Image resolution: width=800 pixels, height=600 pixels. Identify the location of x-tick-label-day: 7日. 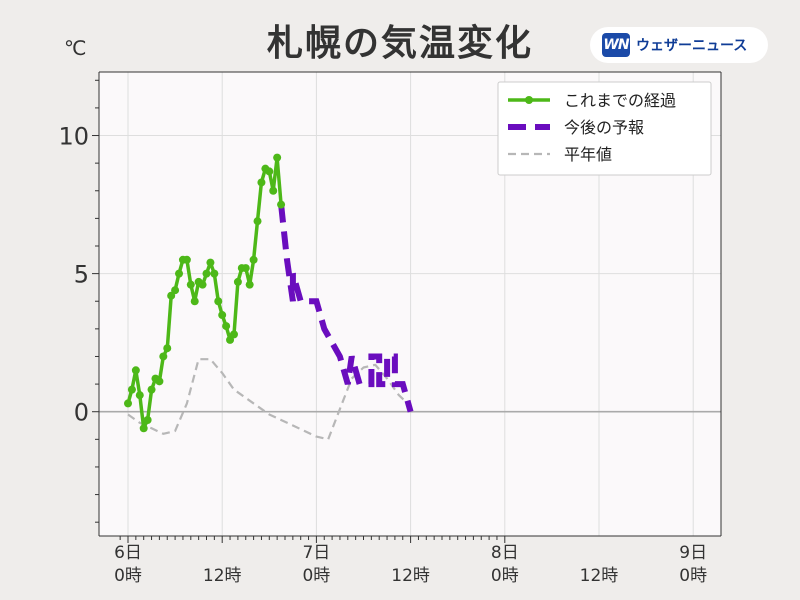
(316, 553).